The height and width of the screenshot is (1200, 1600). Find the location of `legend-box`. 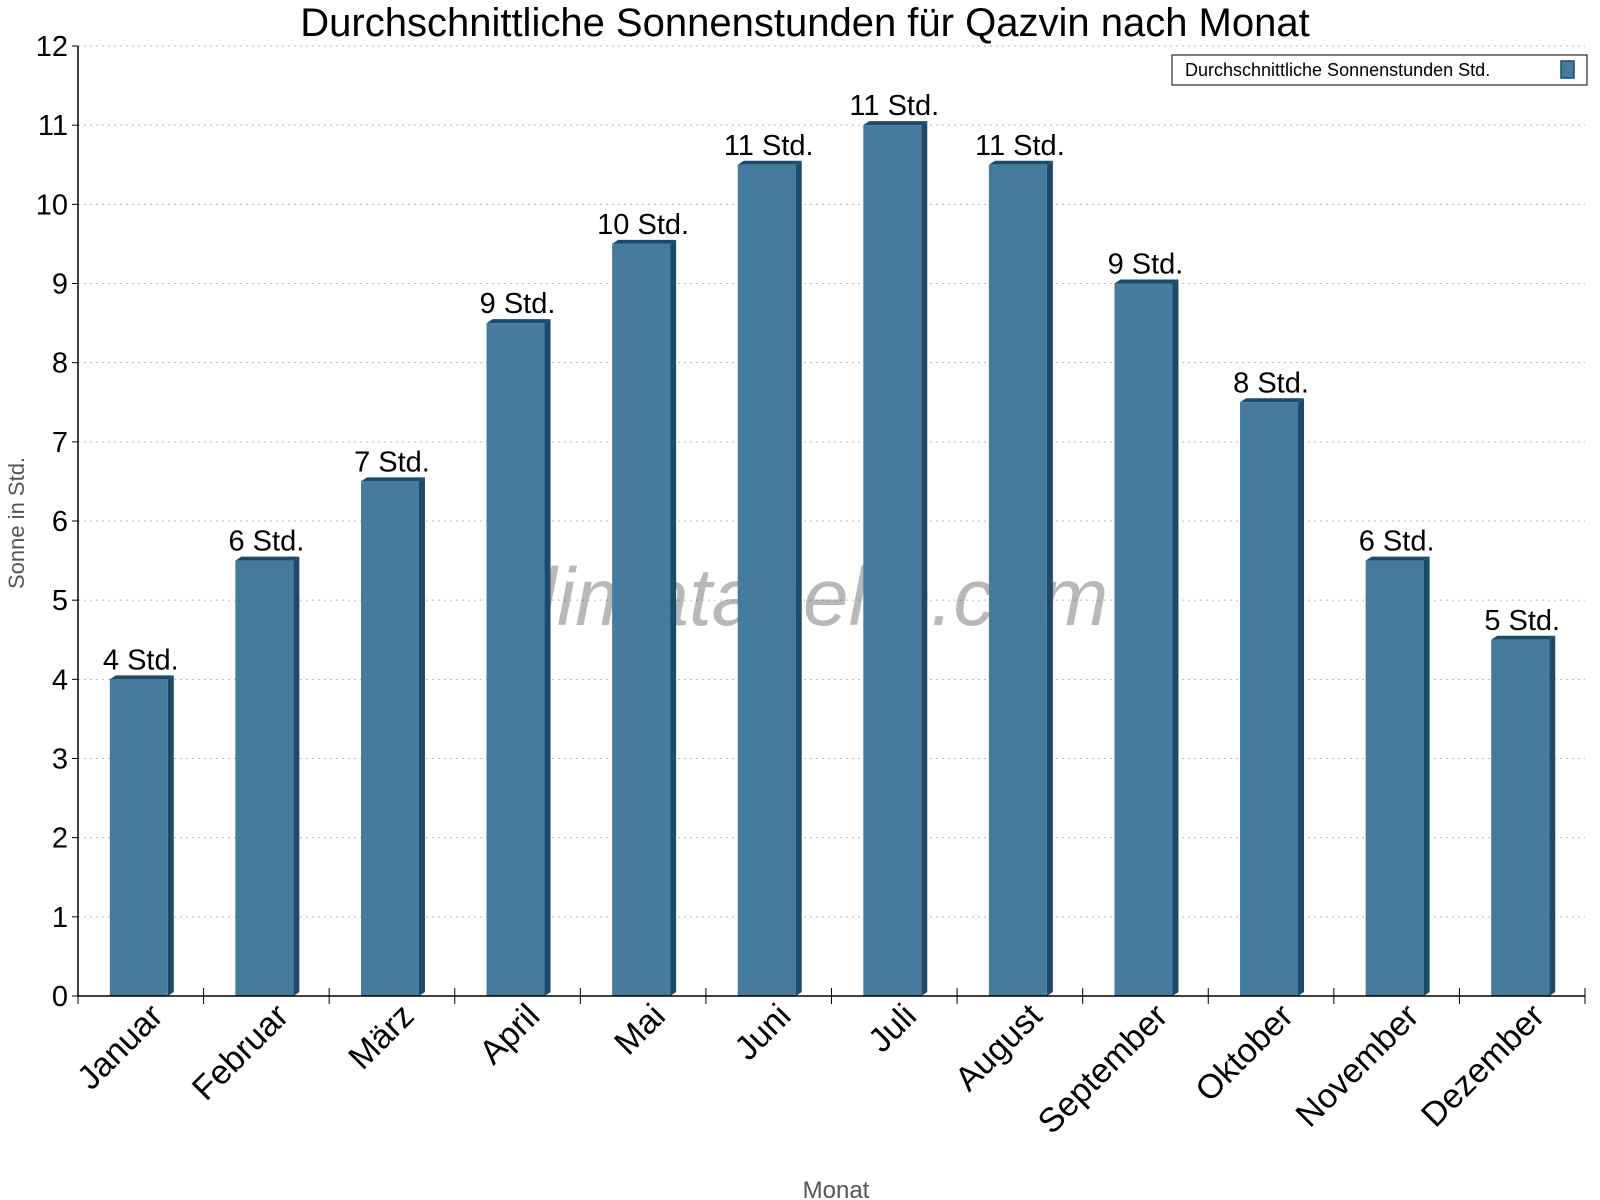

legend-box is located at coordinates (1379, 70).